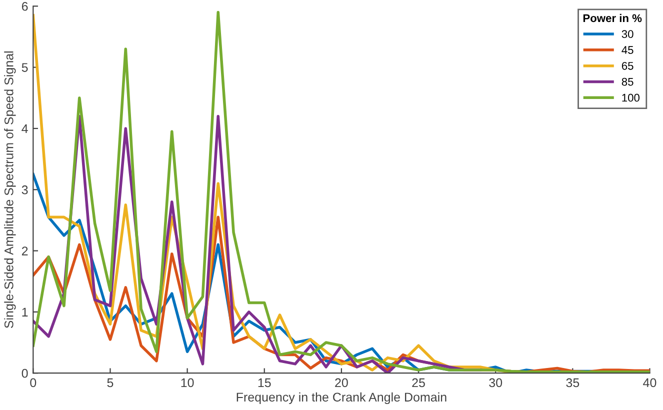 The height and width of the screenshot is (410, 663). I want to click on y-tick-label: 2, so click(25, 251).